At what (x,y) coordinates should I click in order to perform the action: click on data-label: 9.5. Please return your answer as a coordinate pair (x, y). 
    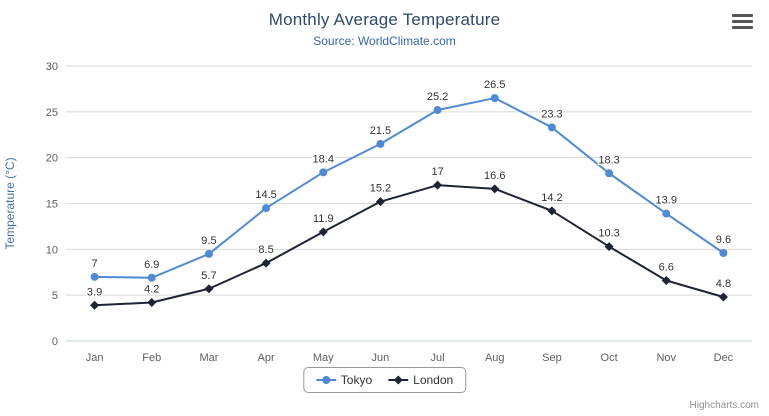
    Looking at the image, I should click on (208, 241).